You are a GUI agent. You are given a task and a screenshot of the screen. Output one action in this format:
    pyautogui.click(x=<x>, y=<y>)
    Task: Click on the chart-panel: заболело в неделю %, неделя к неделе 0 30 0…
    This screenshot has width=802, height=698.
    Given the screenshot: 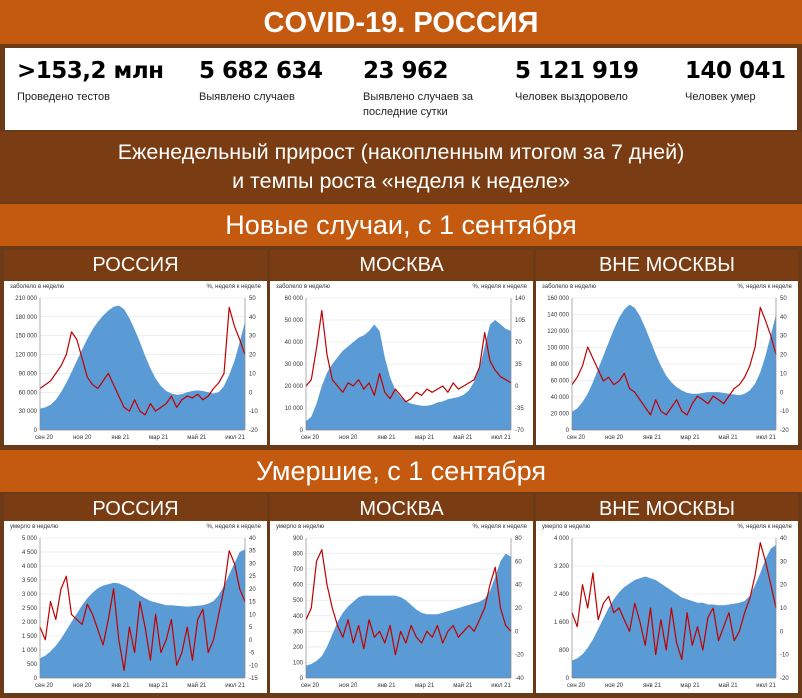 What is the action you would take?
    pyautogui.click(x=135, y=363)
    